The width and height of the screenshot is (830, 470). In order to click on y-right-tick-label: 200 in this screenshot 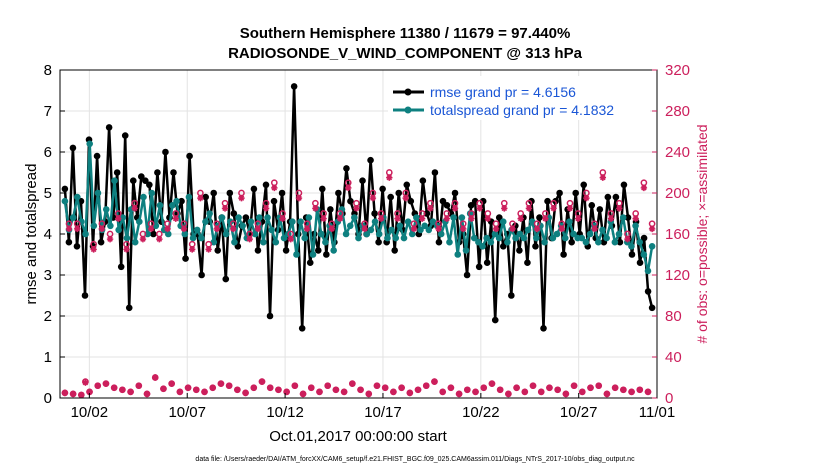, I will do `click(677, 193)`.